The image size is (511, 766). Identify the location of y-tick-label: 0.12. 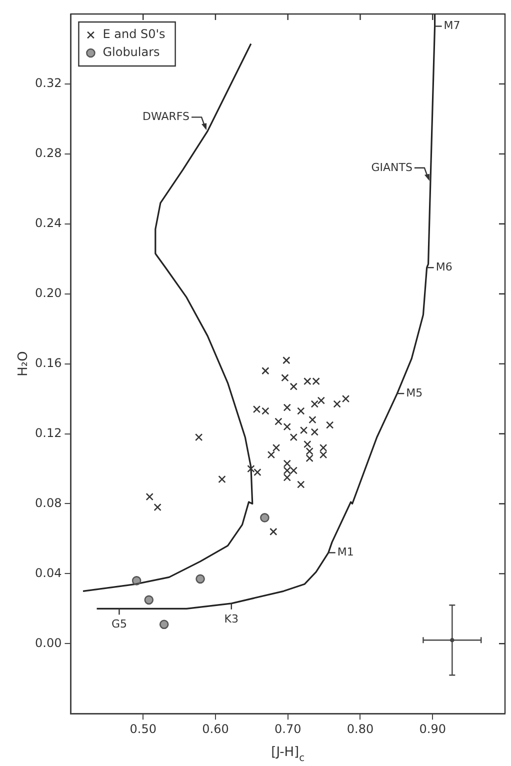
(48, 433).